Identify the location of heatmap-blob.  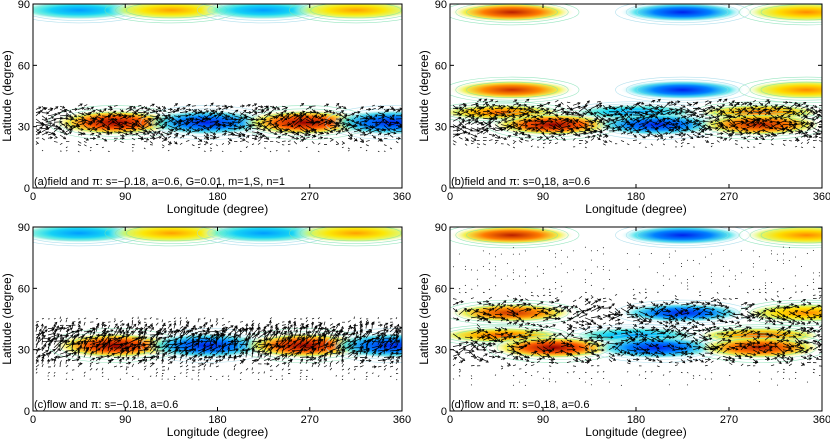
(513, 236).